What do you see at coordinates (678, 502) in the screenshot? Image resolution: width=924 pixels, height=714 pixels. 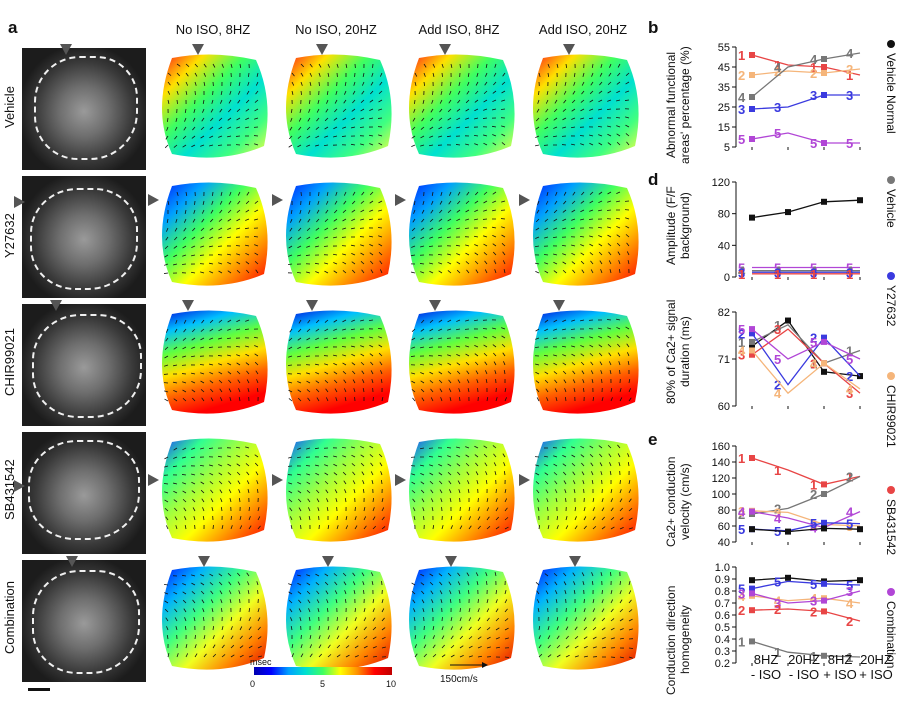 I see `ylabel-conduction-velocity: Ca2+ conduction velocity (cm/s)` at bounding box center [678, 502].